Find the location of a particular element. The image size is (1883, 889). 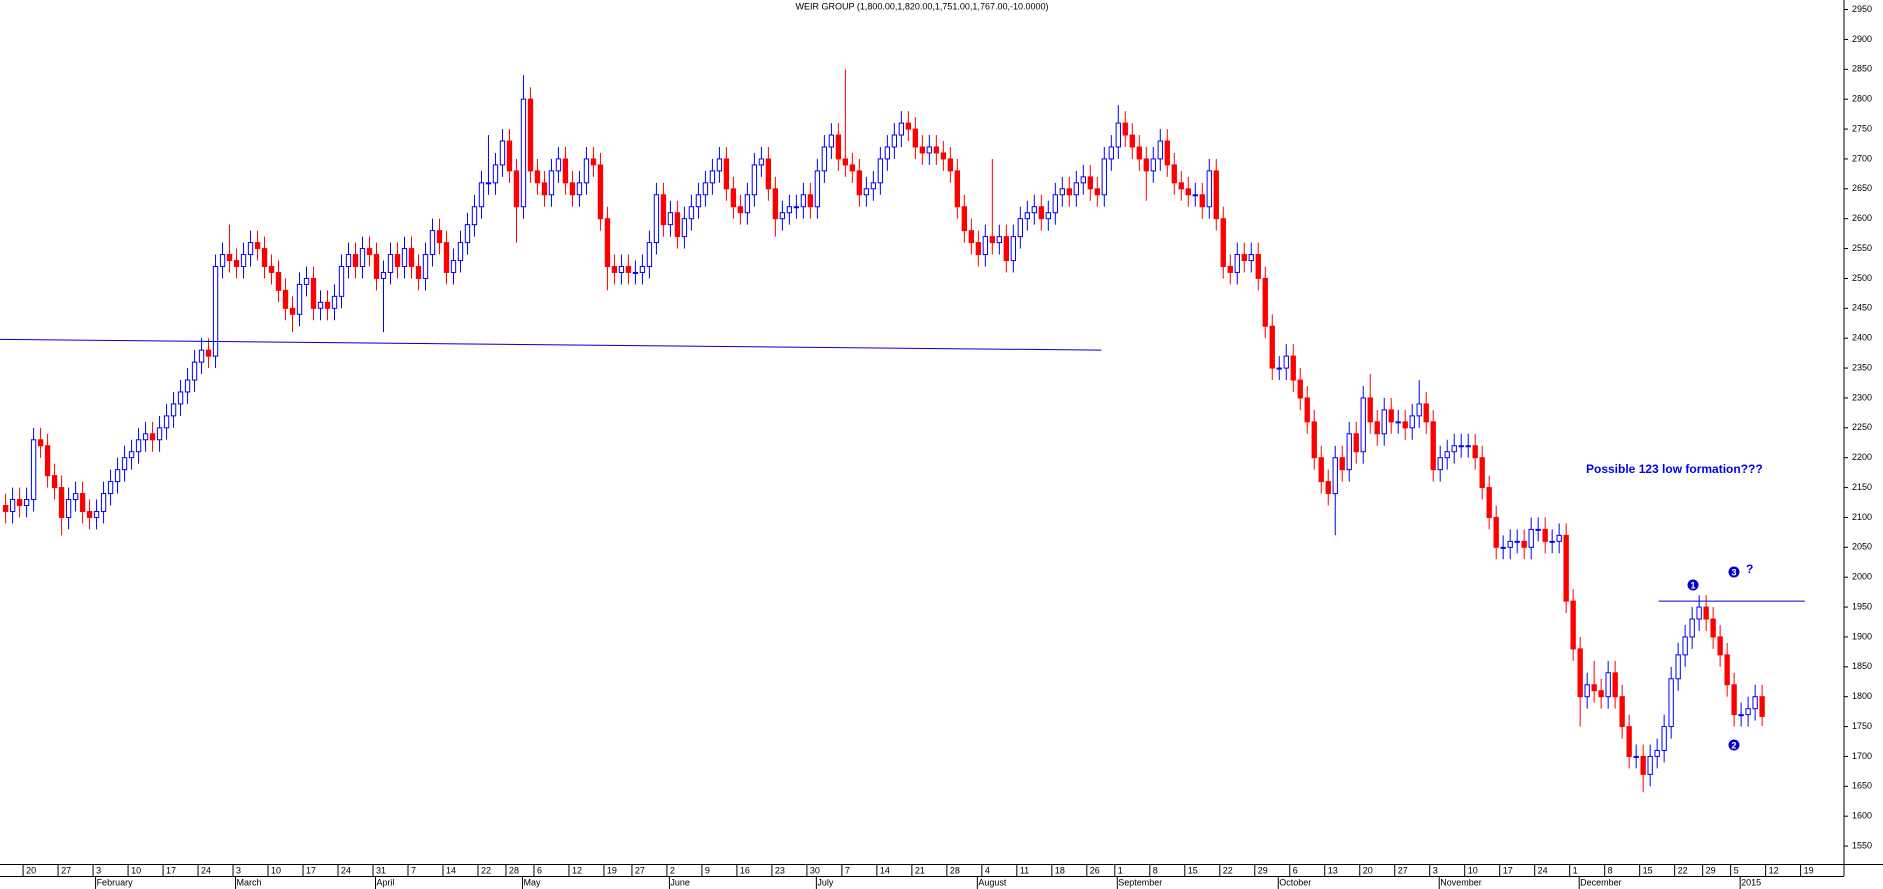

y-tick-label: 2700 is located at coordinates (1862, 158).